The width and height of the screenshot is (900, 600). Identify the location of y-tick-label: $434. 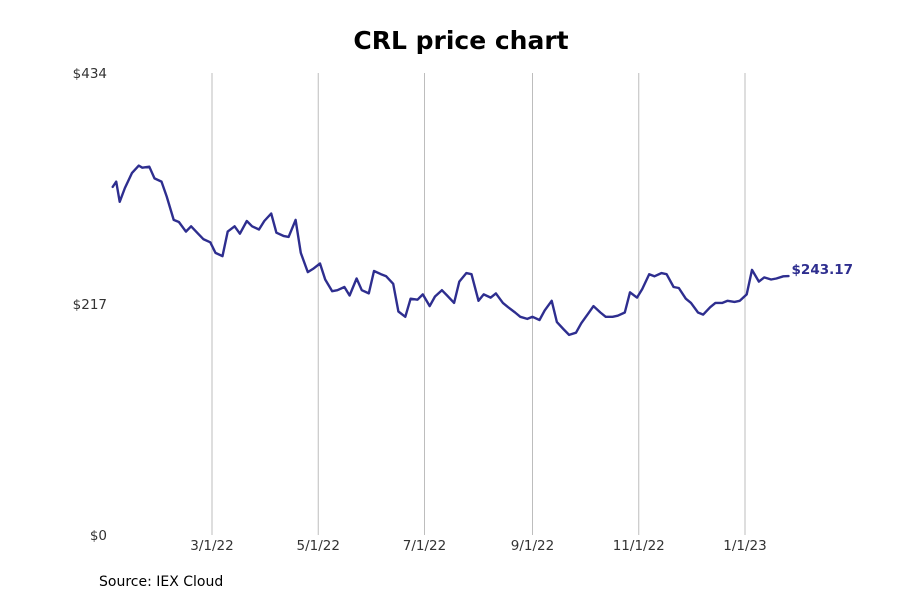
(90, 74).